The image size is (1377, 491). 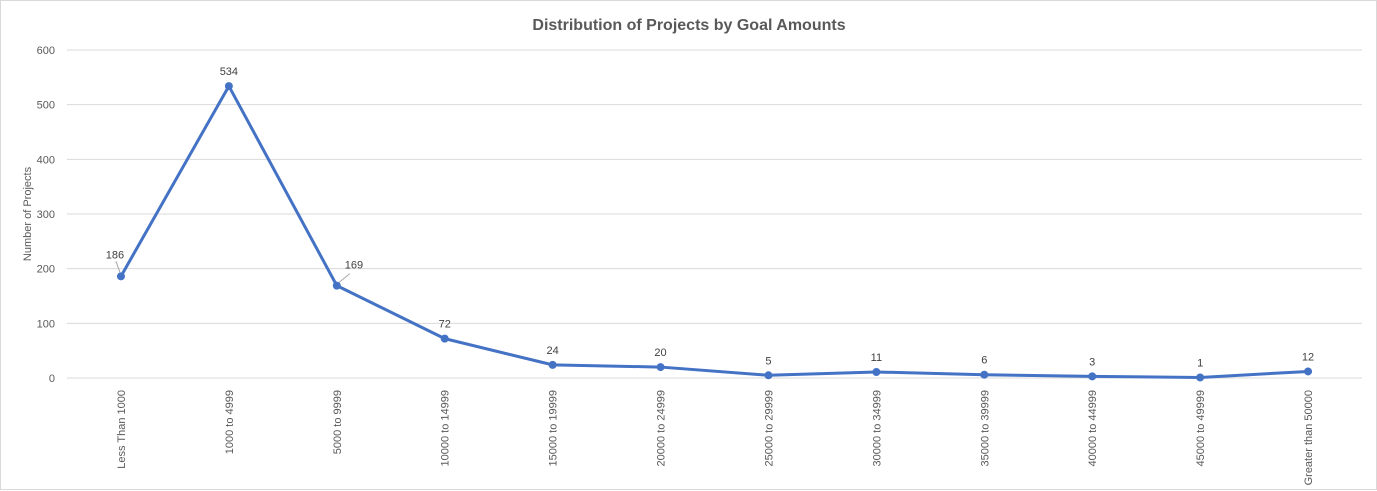 I want to click on y-axis-label: Number of Projects, so click(x=28, y=213).